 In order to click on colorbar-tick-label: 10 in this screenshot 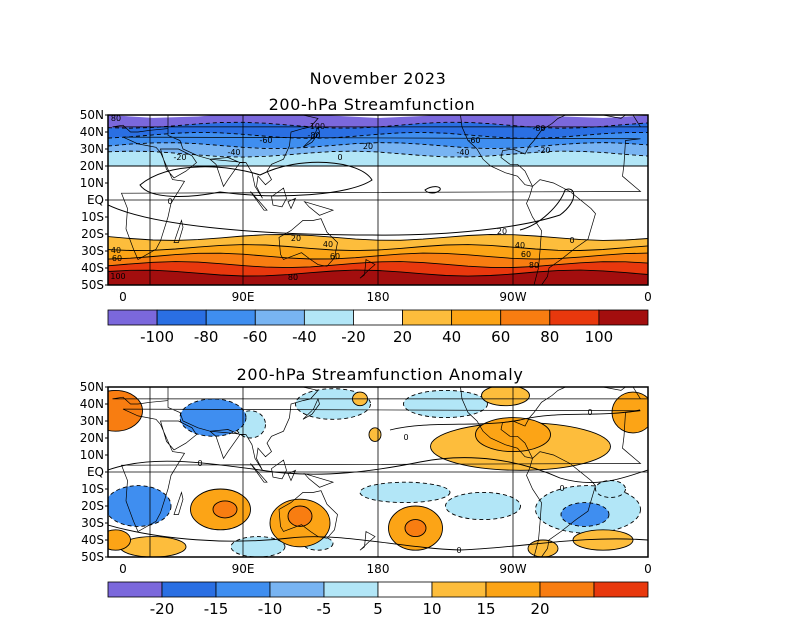, I will do `click(431, 609)`.